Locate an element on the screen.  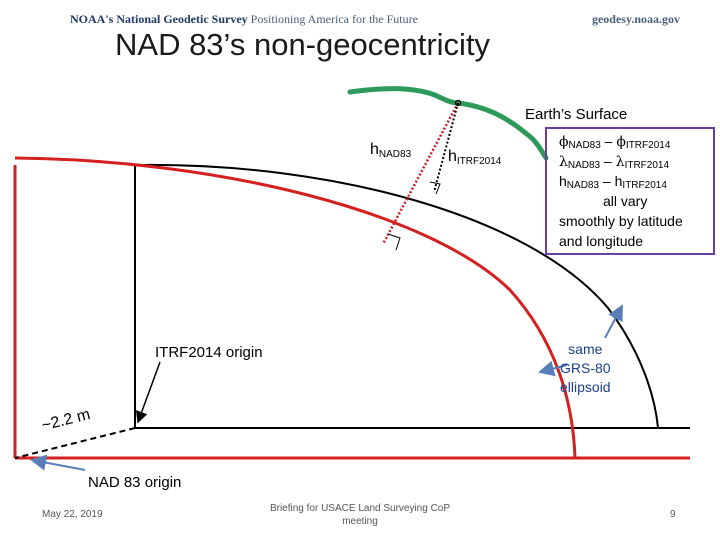
h-itrf2014-line is located at coordinates (446, 147).